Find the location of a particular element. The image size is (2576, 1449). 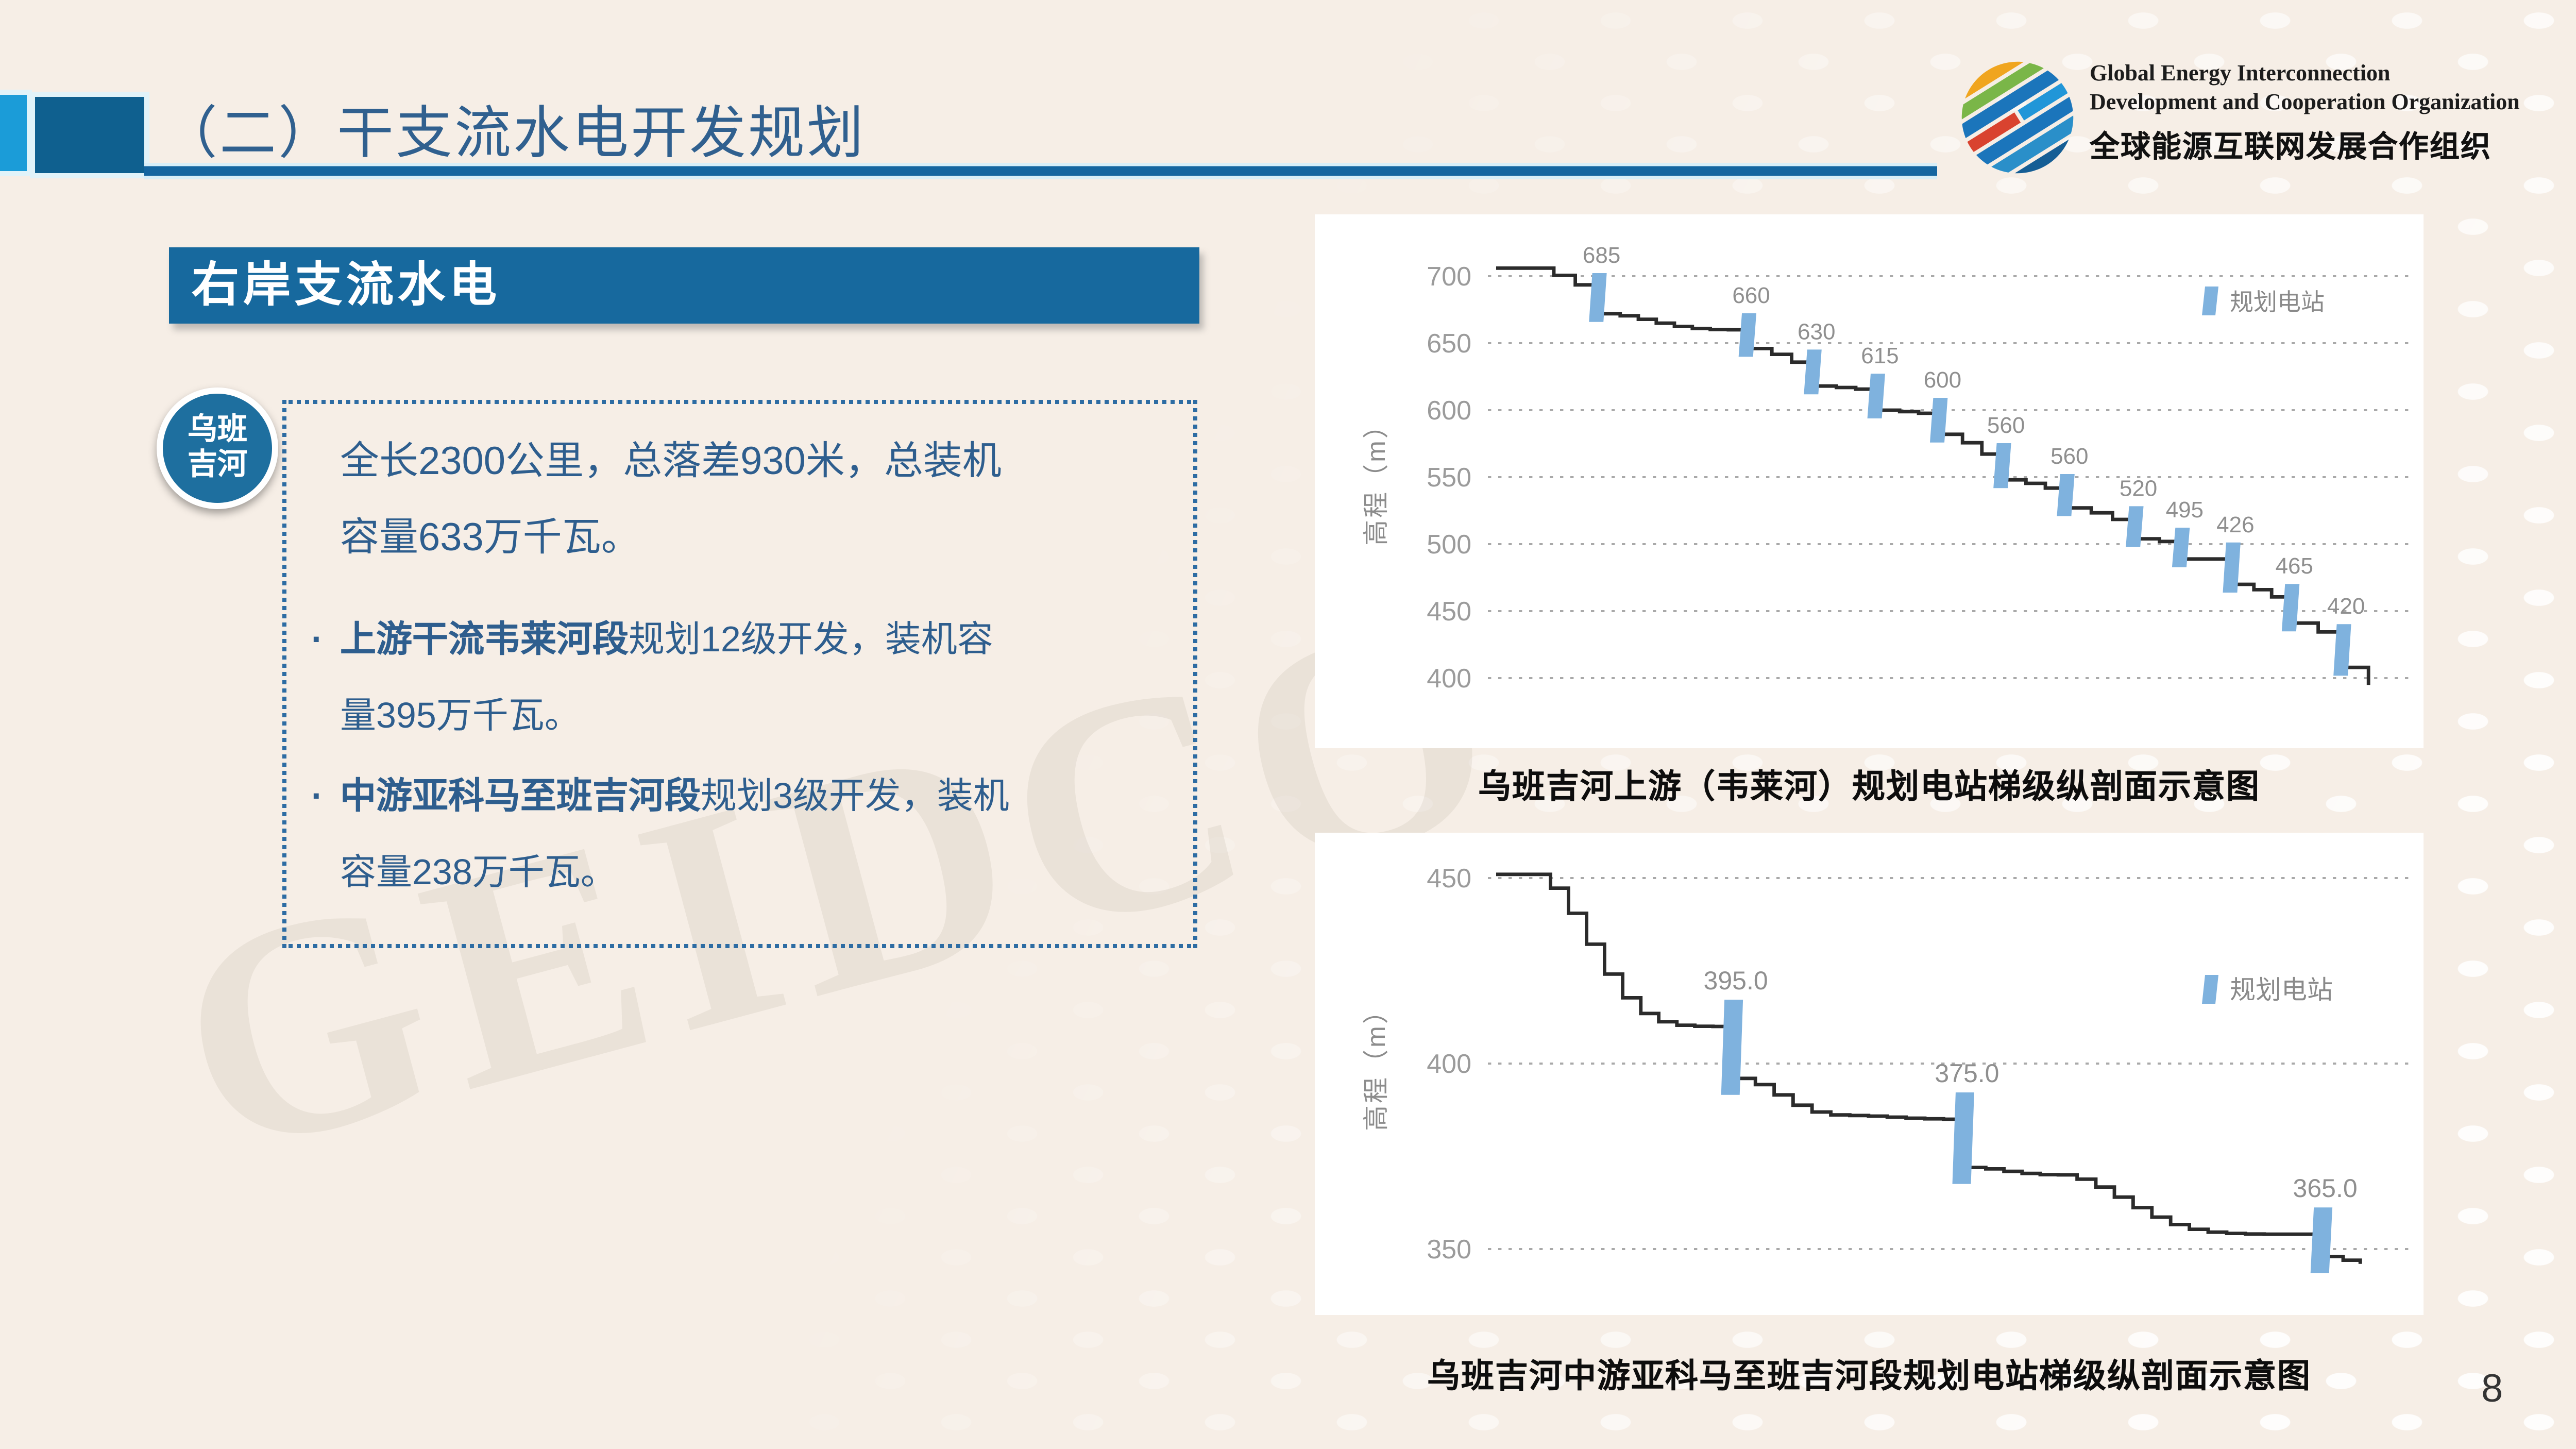

title-underline is located at coordinates (1040, 171).